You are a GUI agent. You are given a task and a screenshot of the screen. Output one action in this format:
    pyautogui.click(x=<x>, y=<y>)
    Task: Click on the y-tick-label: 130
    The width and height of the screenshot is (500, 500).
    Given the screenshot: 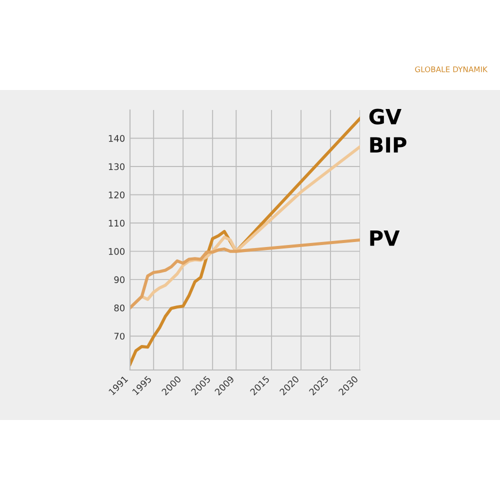 What is the action you would take?
    pyautogui.click(x=116, y=166)
    